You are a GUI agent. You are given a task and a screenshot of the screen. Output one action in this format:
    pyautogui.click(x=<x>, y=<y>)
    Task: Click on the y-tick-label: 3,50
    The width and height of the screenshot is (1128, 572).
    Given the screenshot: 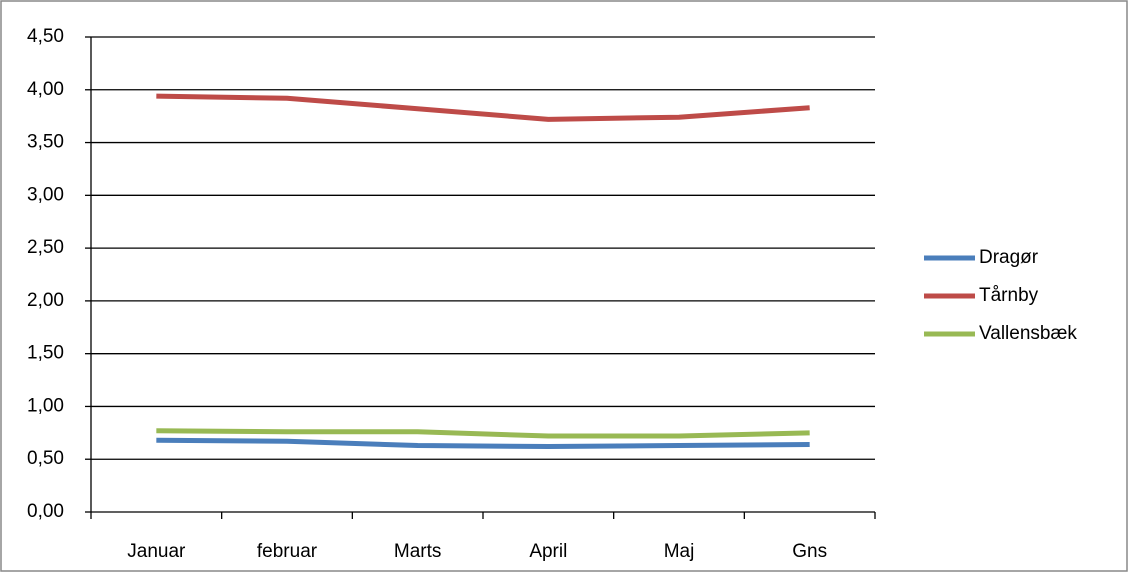 What is the action you would take?
    pyautogui.click(x=45, y=142)
    